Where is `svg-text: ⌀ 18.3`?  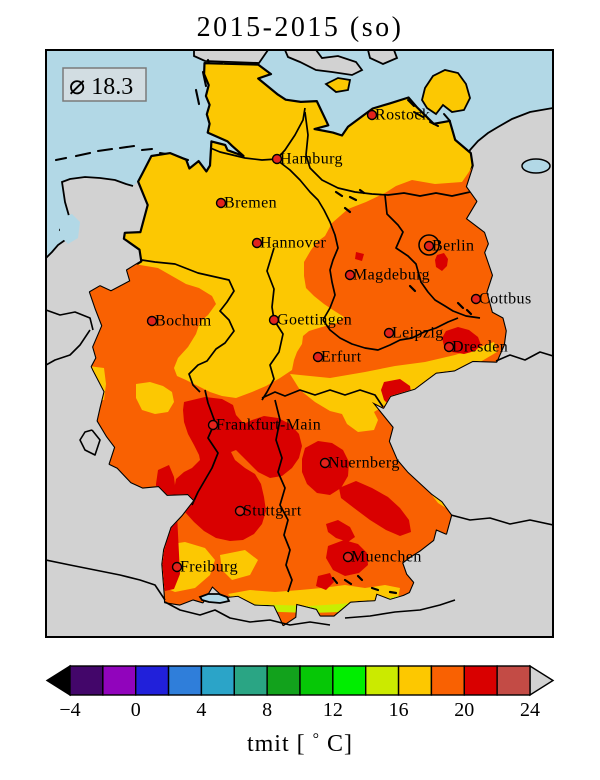
svg-text: ⌀ 18.3 is located at coordinates (101, 85).